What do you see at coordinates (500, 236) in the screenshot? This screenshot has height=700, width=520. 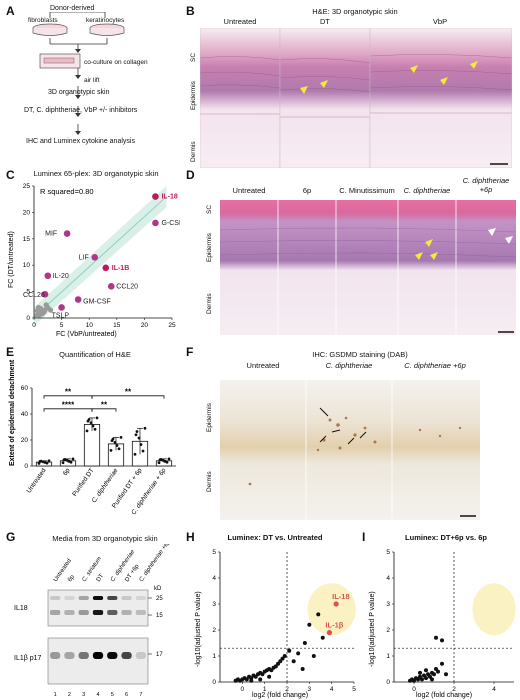 I see `panel-d-white-arrows` at bounding box center [500, 236].